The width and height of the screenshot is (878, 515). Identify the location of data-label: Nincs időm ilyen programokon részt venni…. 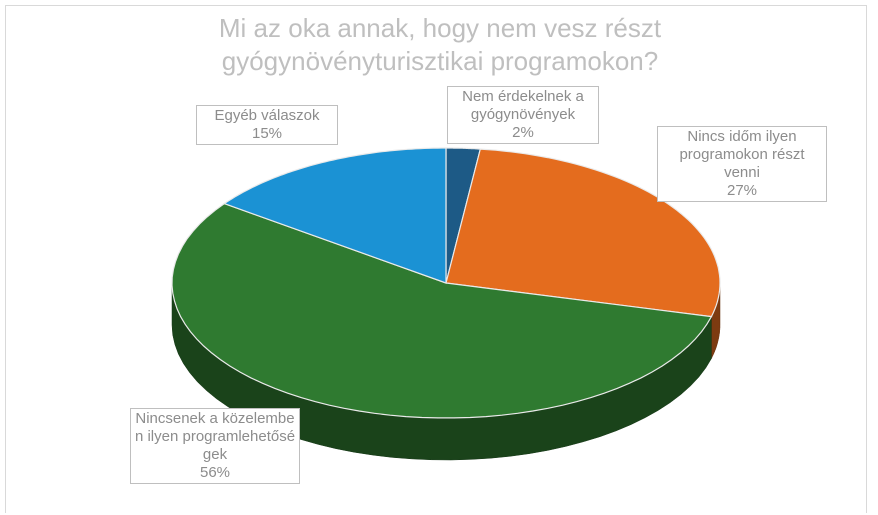
(742, 164).